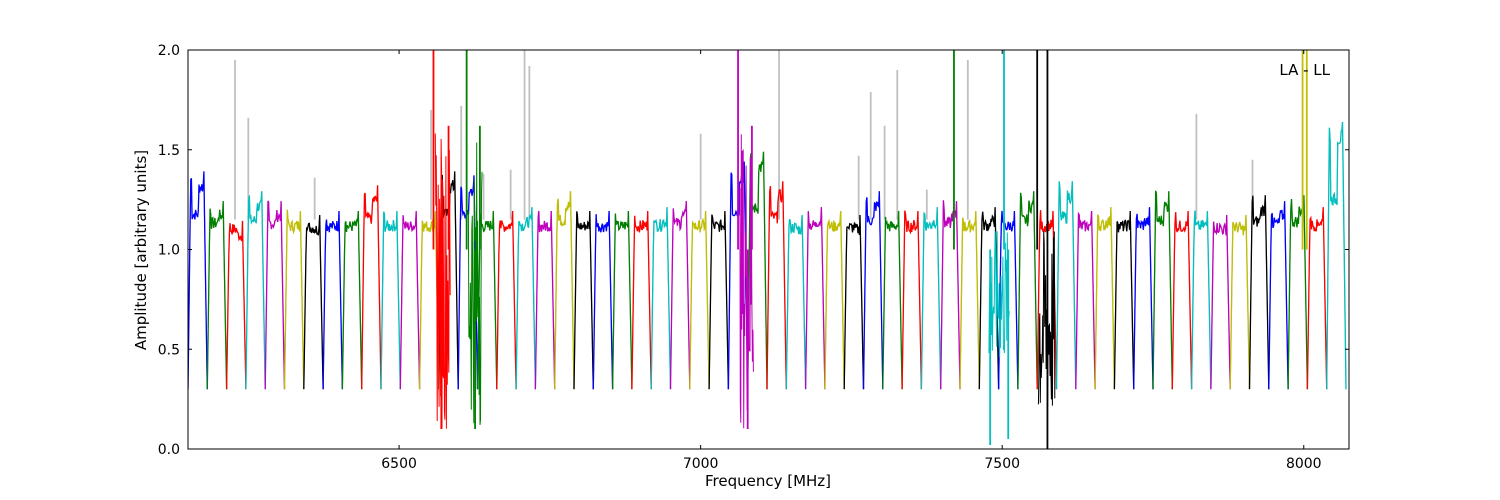  Describe the element at coordinates (1002, 464) in the screenshot. I see `x-tick-label: 7500` at that location.